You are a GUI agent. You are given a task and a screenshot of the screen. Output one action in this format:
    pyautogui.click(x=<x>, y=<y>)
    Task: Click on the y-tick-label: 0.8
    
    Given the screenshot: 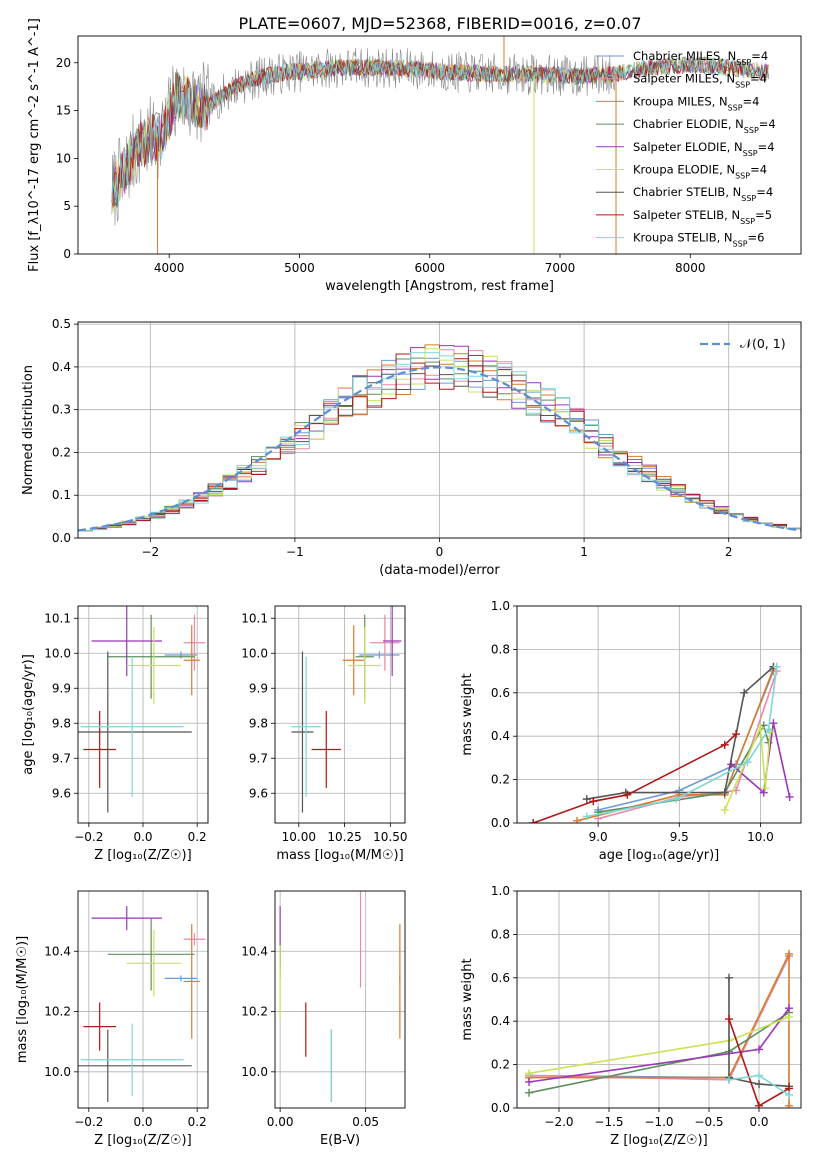 What is the action you would take?
    pyautogui.click(x=500, y=934)
    